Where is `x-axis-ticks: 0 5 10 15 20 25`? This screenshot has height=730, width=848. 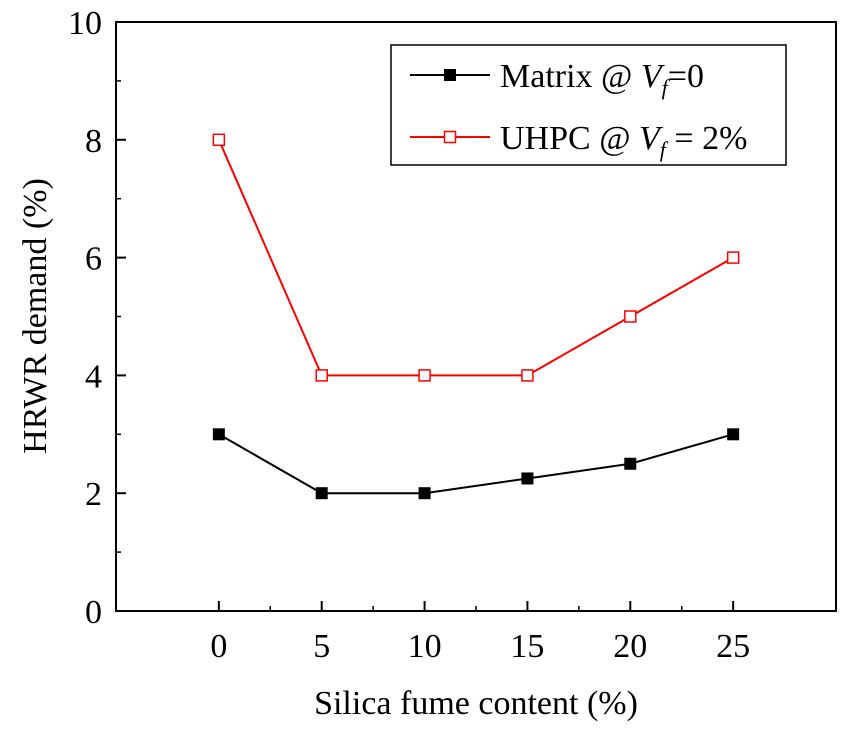 x-axis-ticks: 0 5 10 15 20 25 is located at coordinates (480, 633).